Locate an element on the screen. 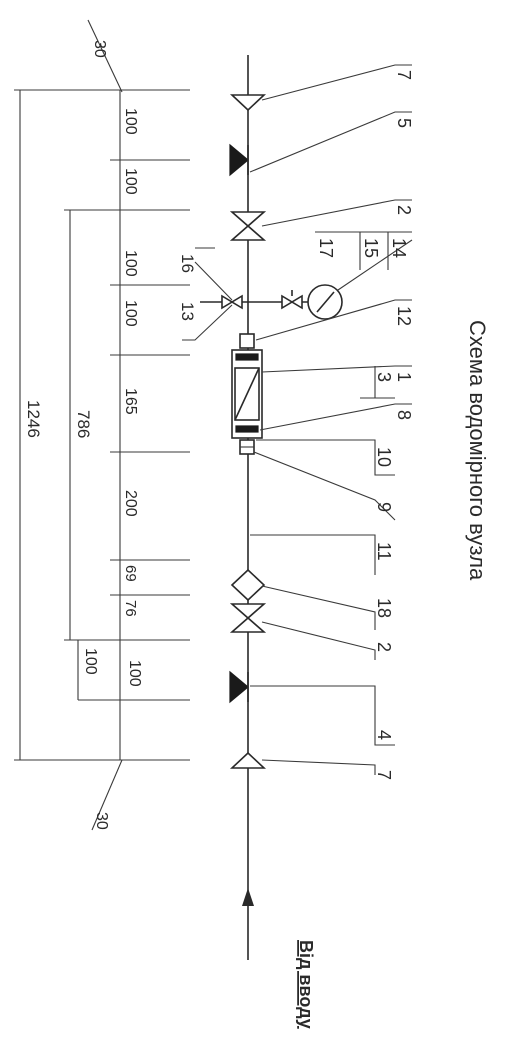  meter-union-top is located at coordinates (247, 357).